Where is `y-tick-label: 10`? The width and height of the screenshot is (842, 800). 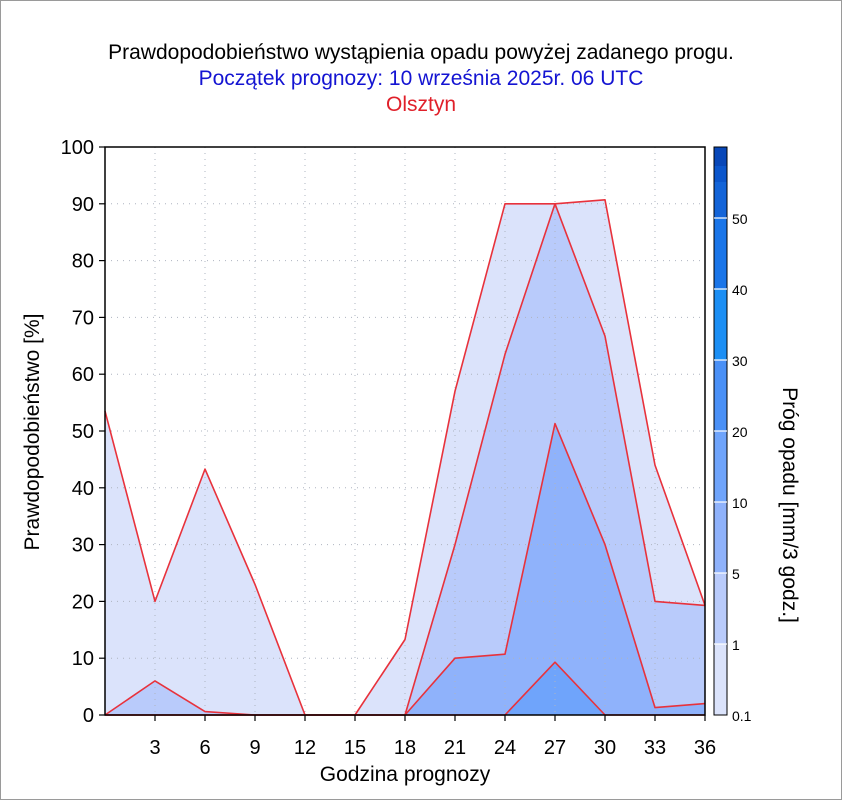 y-tick-label: 10 is located at coordinates (83, 659).